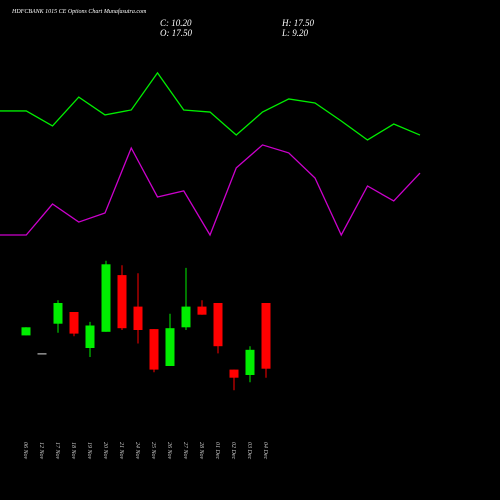  Describe the element at coordinates (176, 33) in the screenshot. I see `open-info: O: 17.50` at that location.